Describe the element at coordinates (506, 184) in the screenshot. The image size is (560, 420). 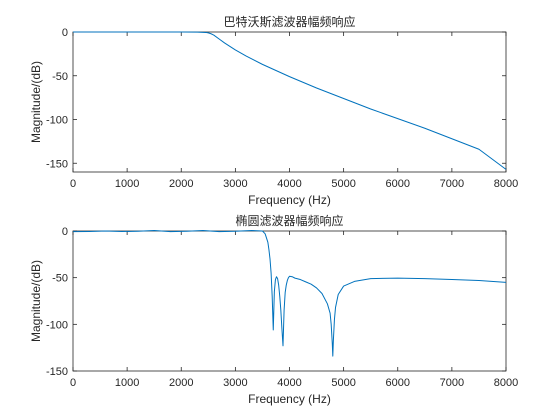
I see `butterworth-x-tick-label: 8000` at that location.